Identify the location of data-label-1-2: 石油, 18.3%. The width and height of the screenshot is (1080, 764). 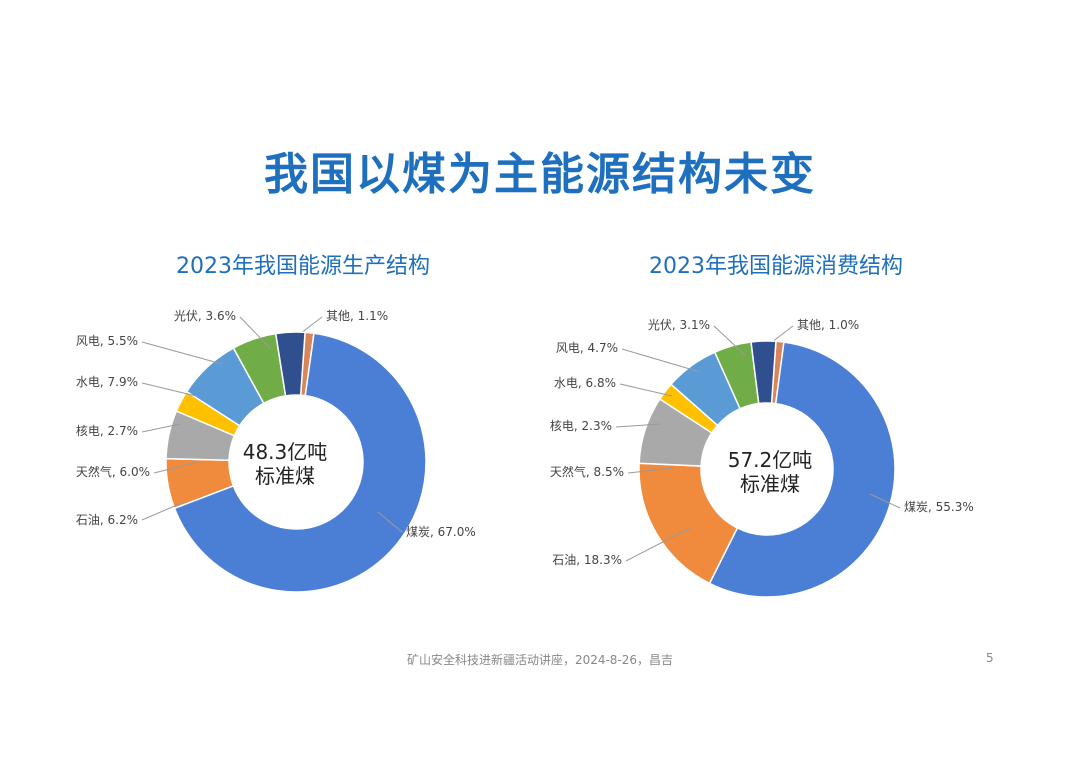
(587, 560).